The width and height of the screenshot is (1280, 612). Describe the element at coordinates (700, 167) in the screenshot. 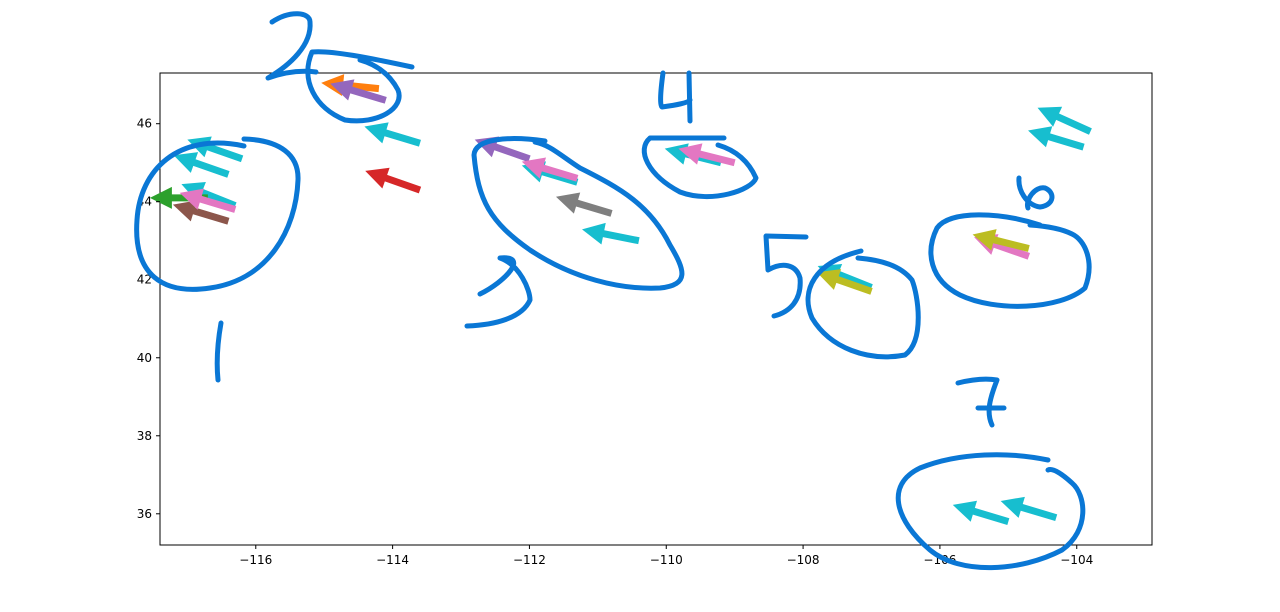

I see `cluster-4-circle` at that location.